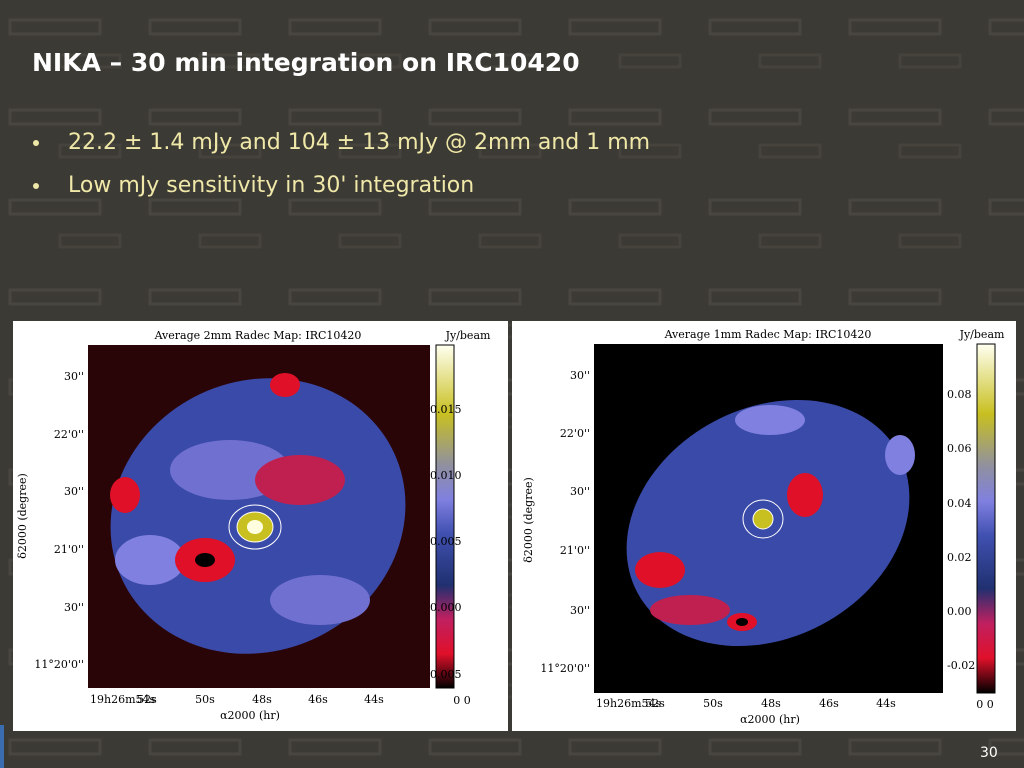  What do you see at coordinates (2, 746) in the screenshot?
I see `edge-strip` at bounding box center [2, 746].